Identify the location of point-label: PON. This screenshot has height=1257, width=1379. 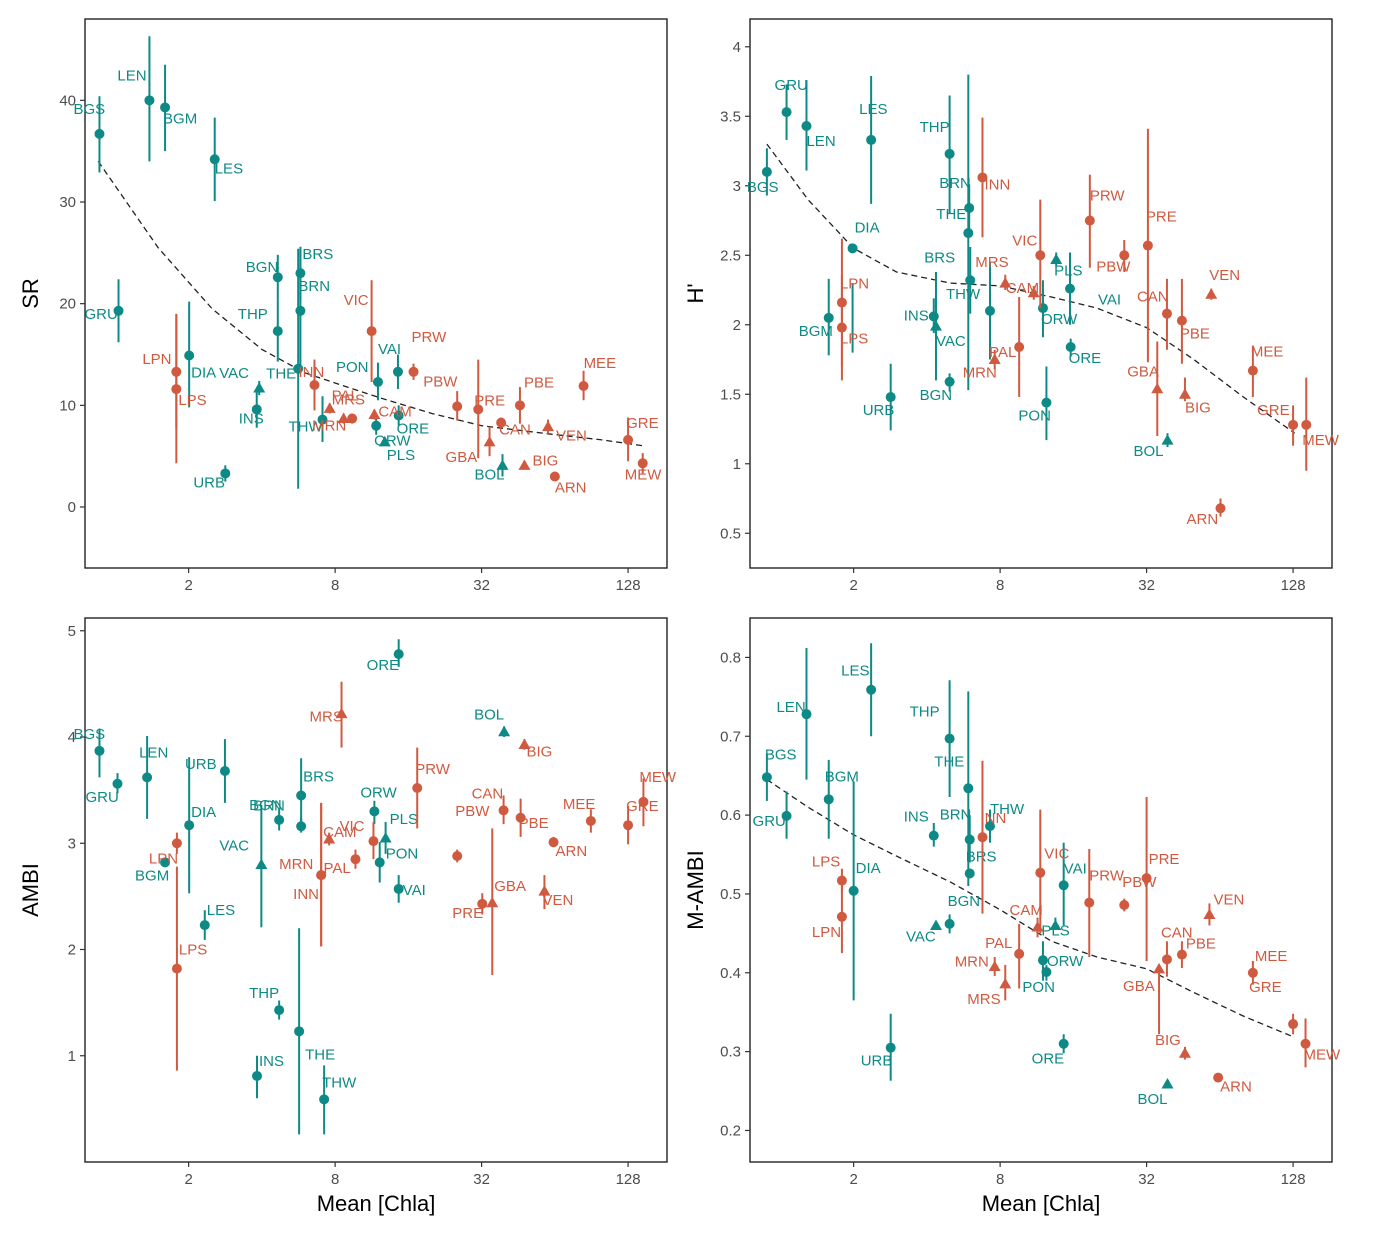
(402, 853).